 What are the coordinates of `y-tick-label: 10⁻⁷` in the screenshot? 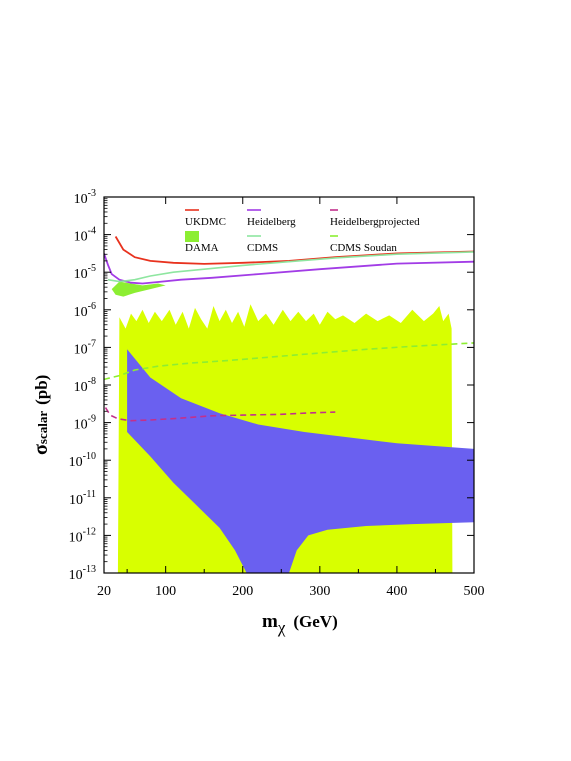 It's located at (85, 347).